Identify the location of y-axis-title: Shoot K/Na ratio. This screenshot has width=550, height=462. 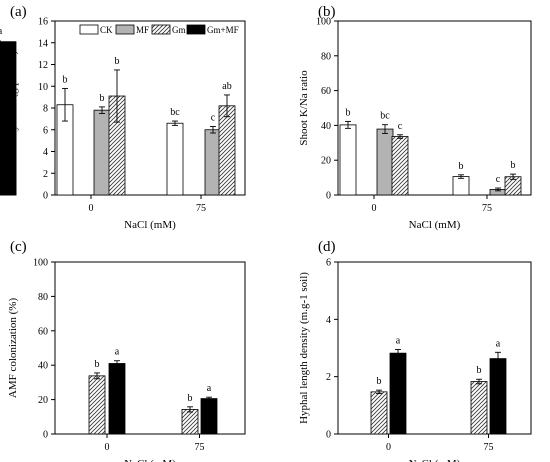
(304, 108).